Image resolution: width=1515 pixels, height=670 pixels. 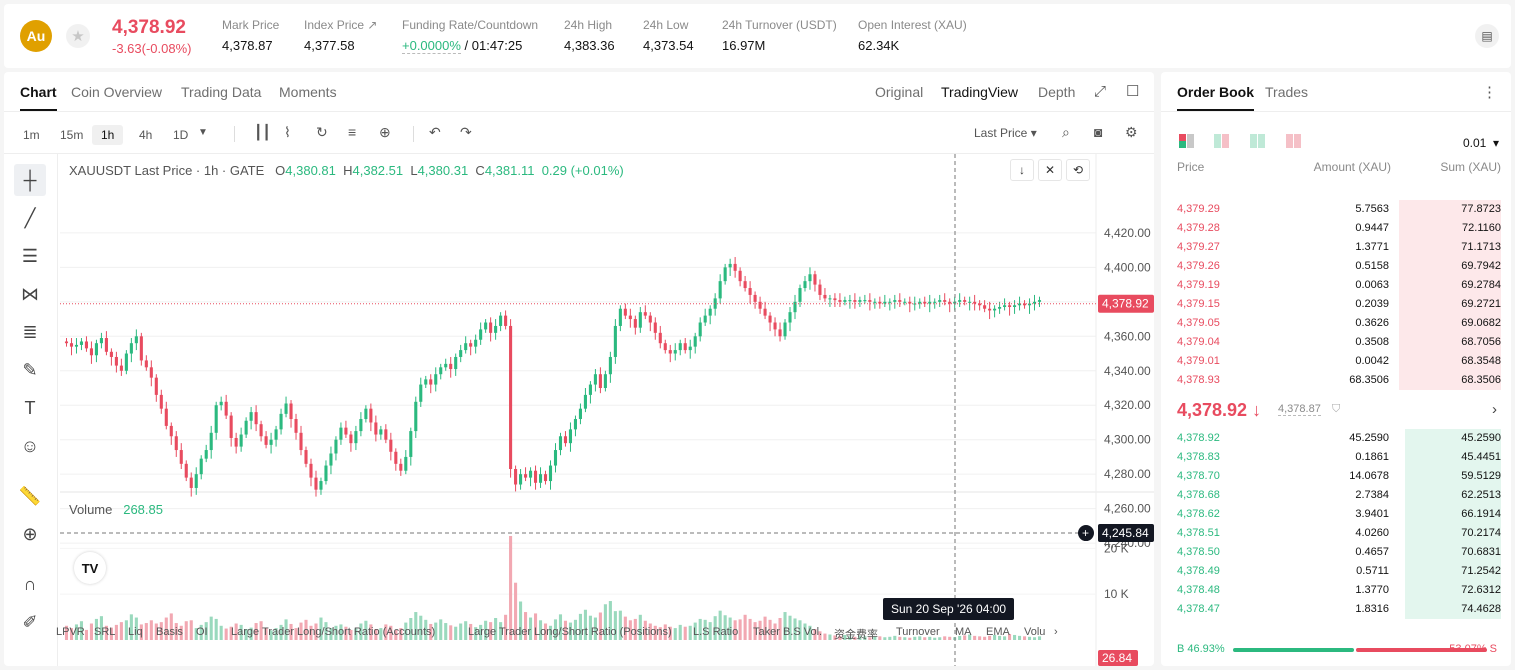 I want to click on add-indicator-icon: ⊕, so click(x=385, y=132).